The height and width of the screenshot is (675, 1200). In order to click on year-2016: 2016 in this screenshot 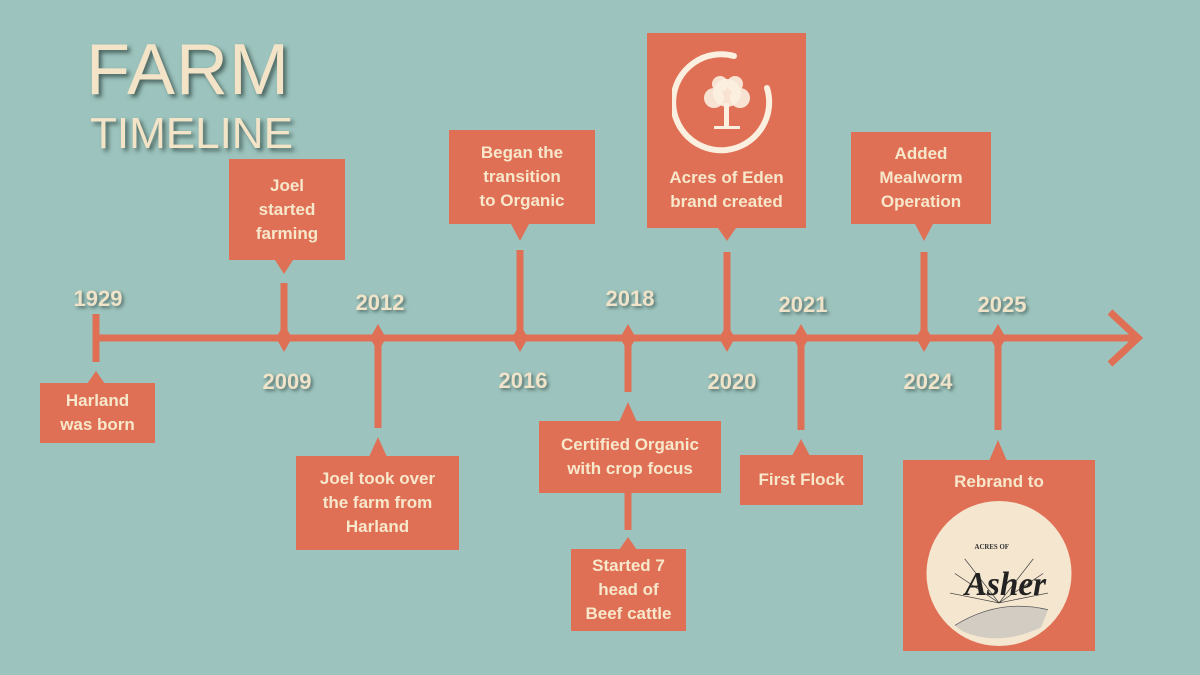, I will do `click(523, 380)`.